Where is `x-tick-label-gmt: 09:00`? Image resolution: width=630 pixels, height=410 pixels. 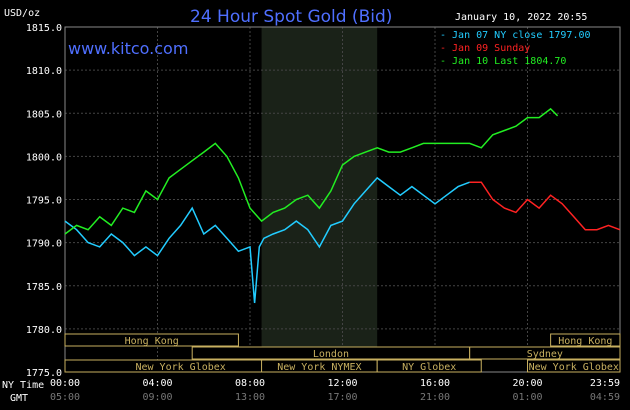
x-tick-label-gmt: 09:00 is located at coordinates (157, 397).